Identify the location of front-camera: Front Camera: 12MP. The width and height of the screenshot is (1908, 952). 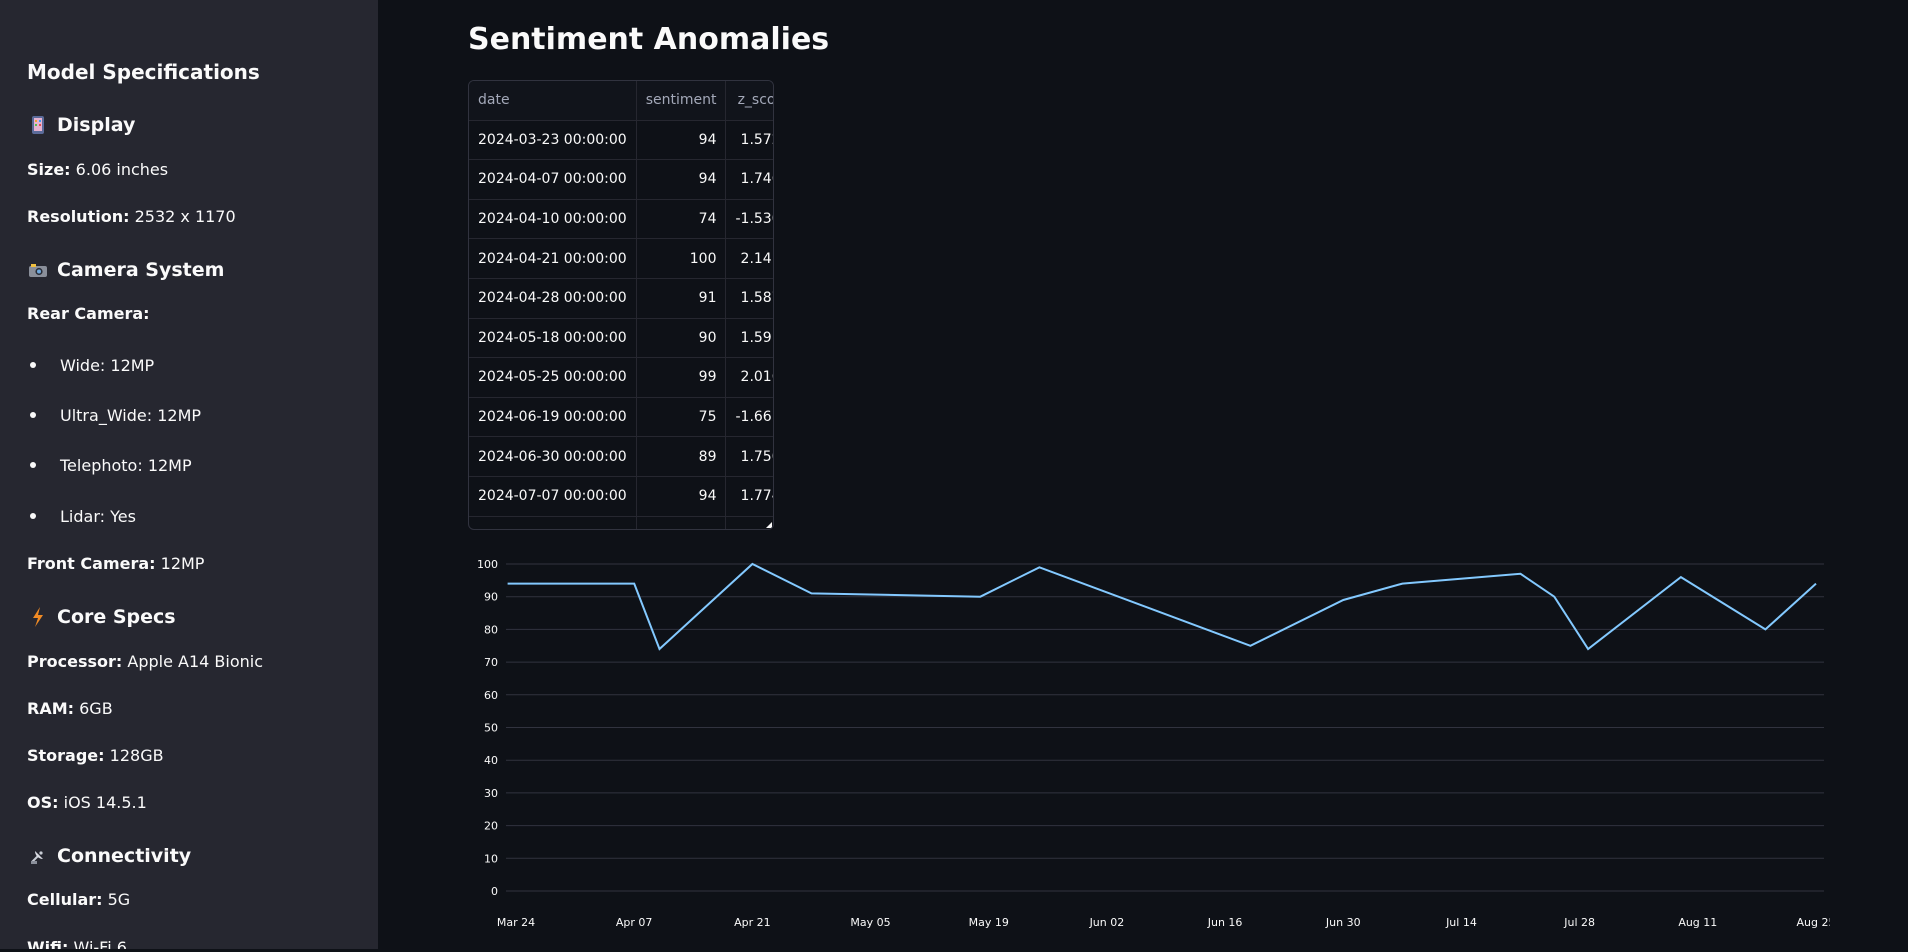
(116, 563).